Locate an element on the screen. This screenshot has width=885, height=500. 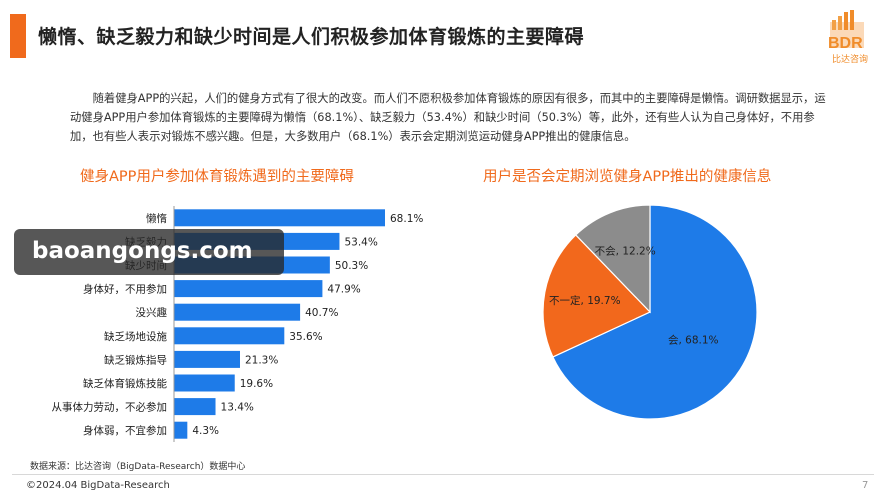
watermark-text: baoangongs.com is located at coordinates (142, 251).